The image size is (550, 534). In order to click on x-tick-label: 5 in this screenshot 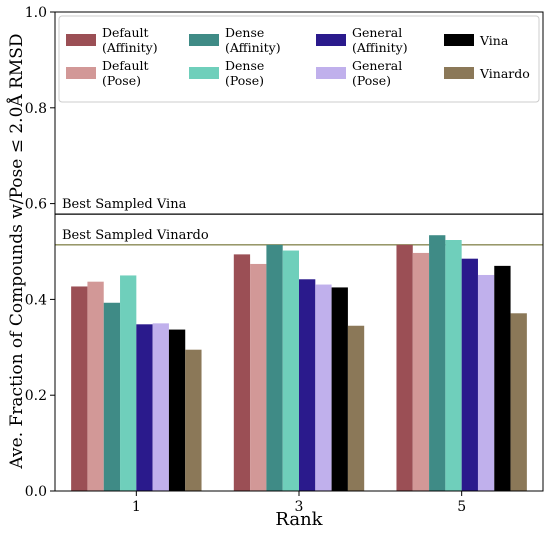, I will do `click(461, 507)`.